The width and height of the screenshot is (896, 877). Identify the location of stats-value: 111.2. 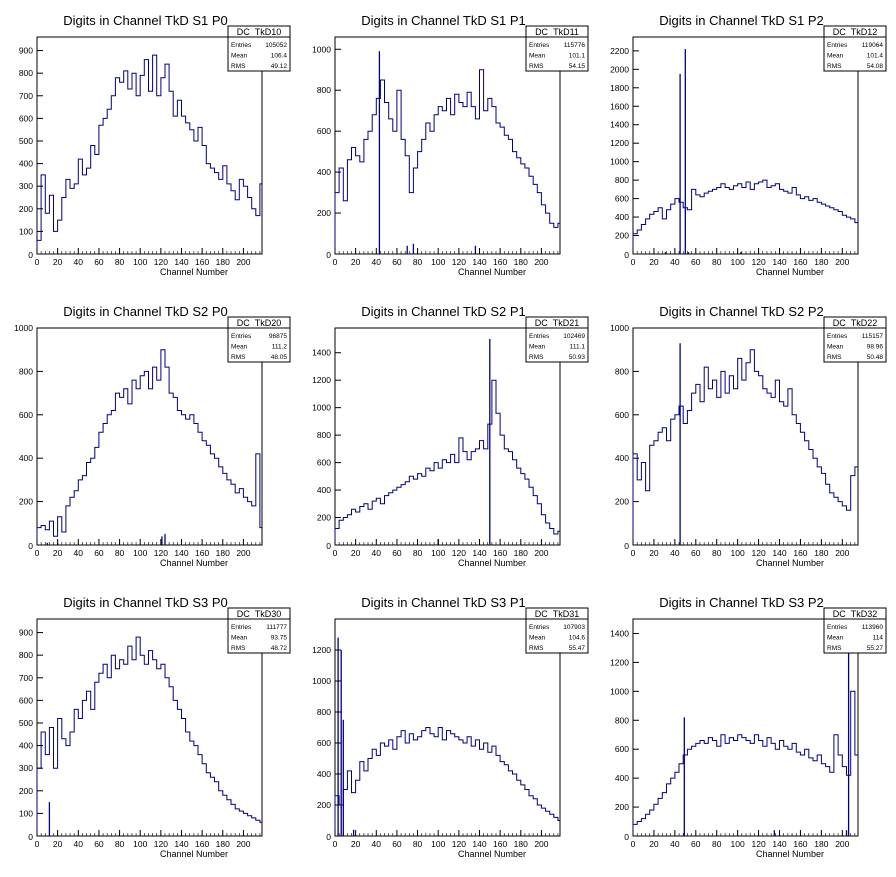
(280, 347).